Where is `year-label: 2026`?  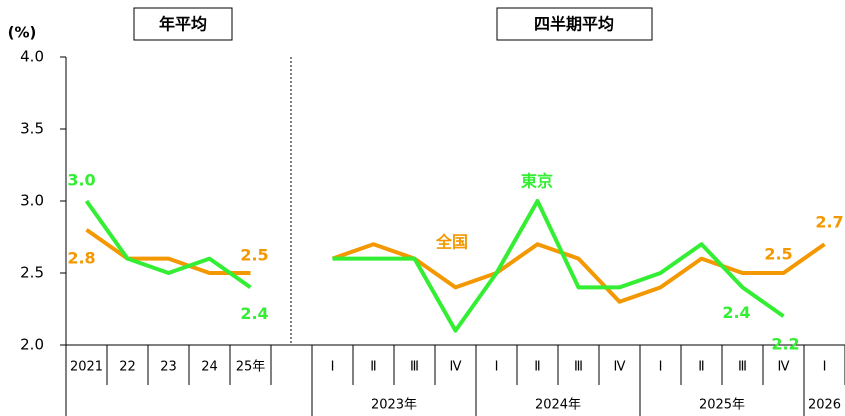
year-label: 2026 is located at coordinates (824, 405).